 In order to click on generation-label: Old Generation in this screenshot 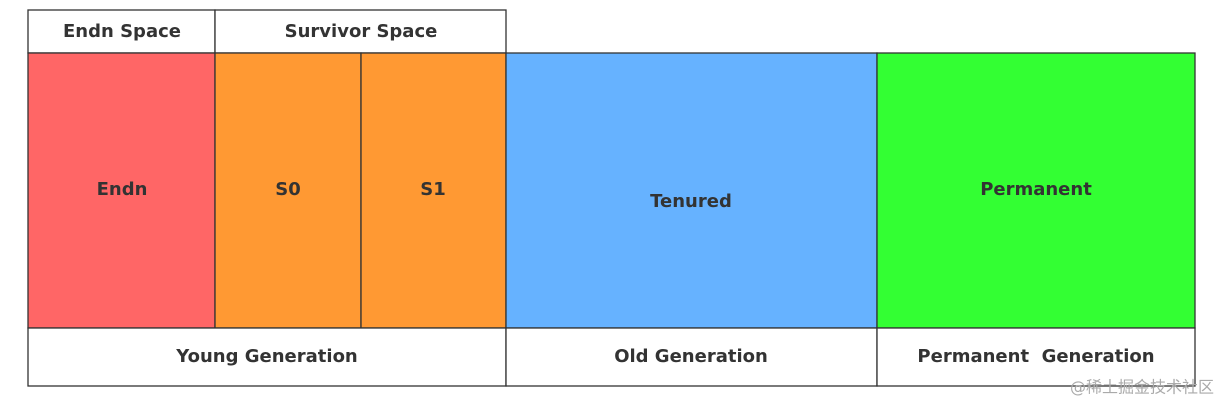, I will do `click(691, 356)`.